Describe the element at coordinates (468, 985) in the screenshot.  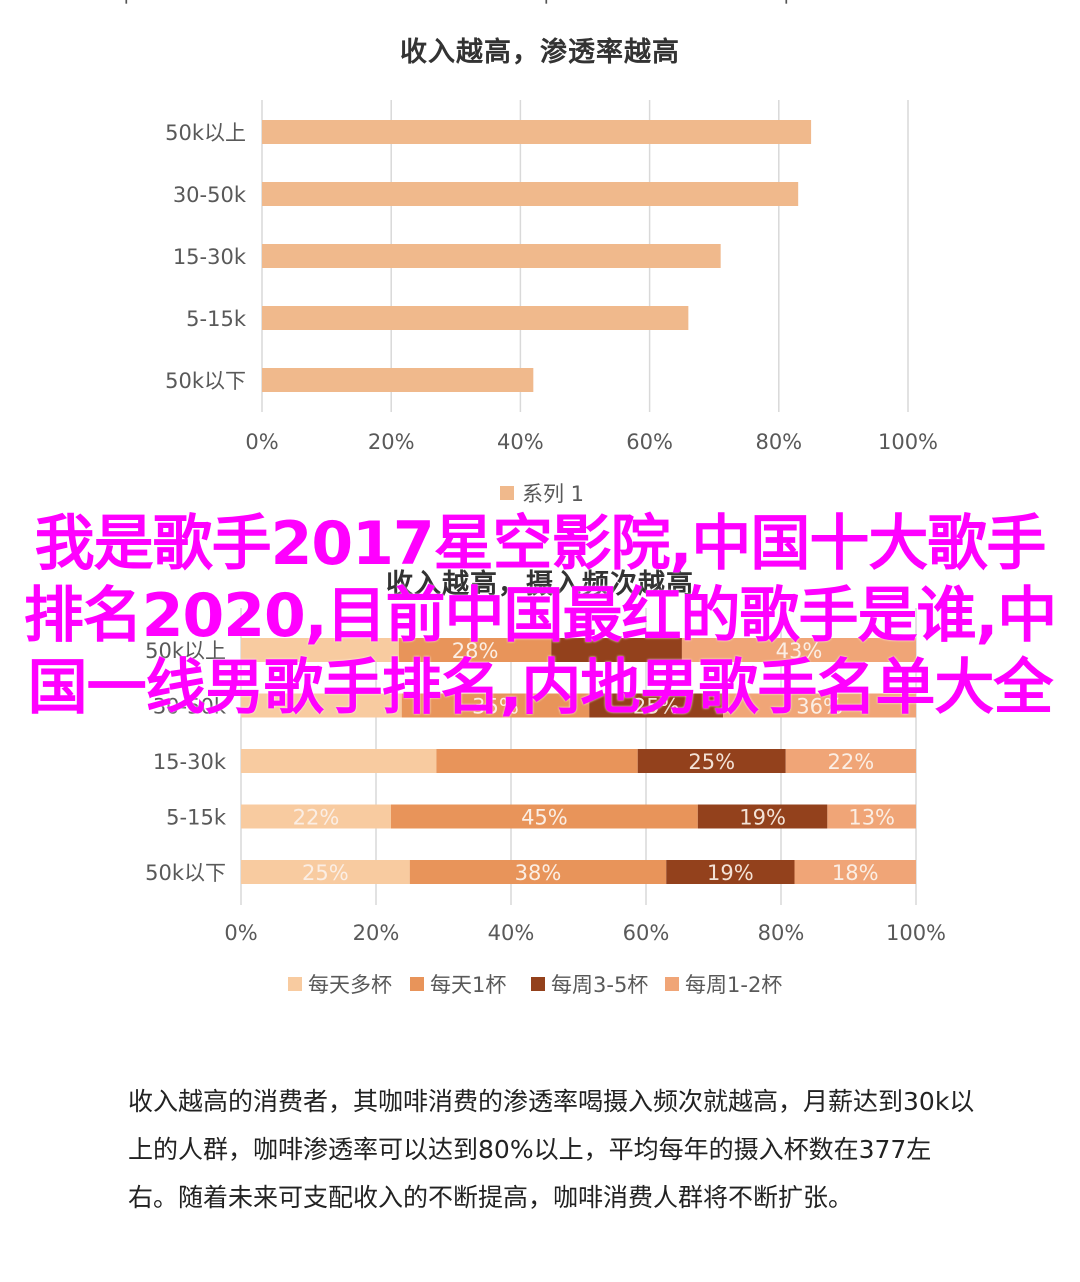
I see `legend-label: 每天1杯` at that location.